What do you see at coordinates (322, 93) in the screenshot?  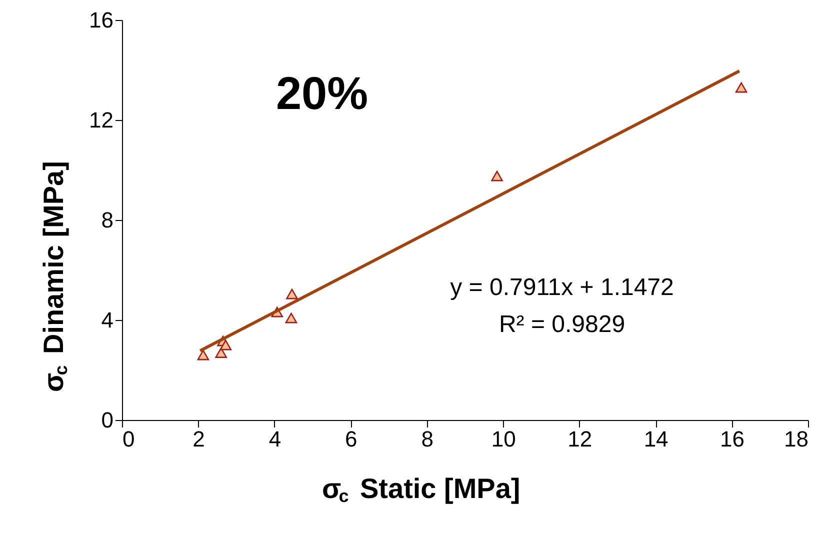 I see `annotation: 20%` at bounding box center [322, 93].